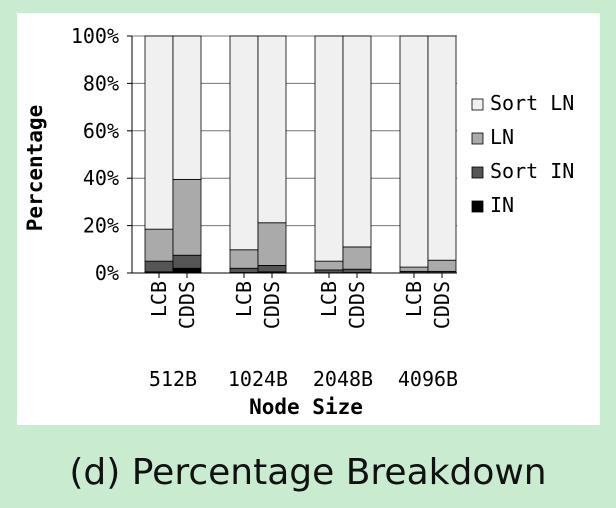  I want to click on y-tick-label: 80%, so click(101, 83).